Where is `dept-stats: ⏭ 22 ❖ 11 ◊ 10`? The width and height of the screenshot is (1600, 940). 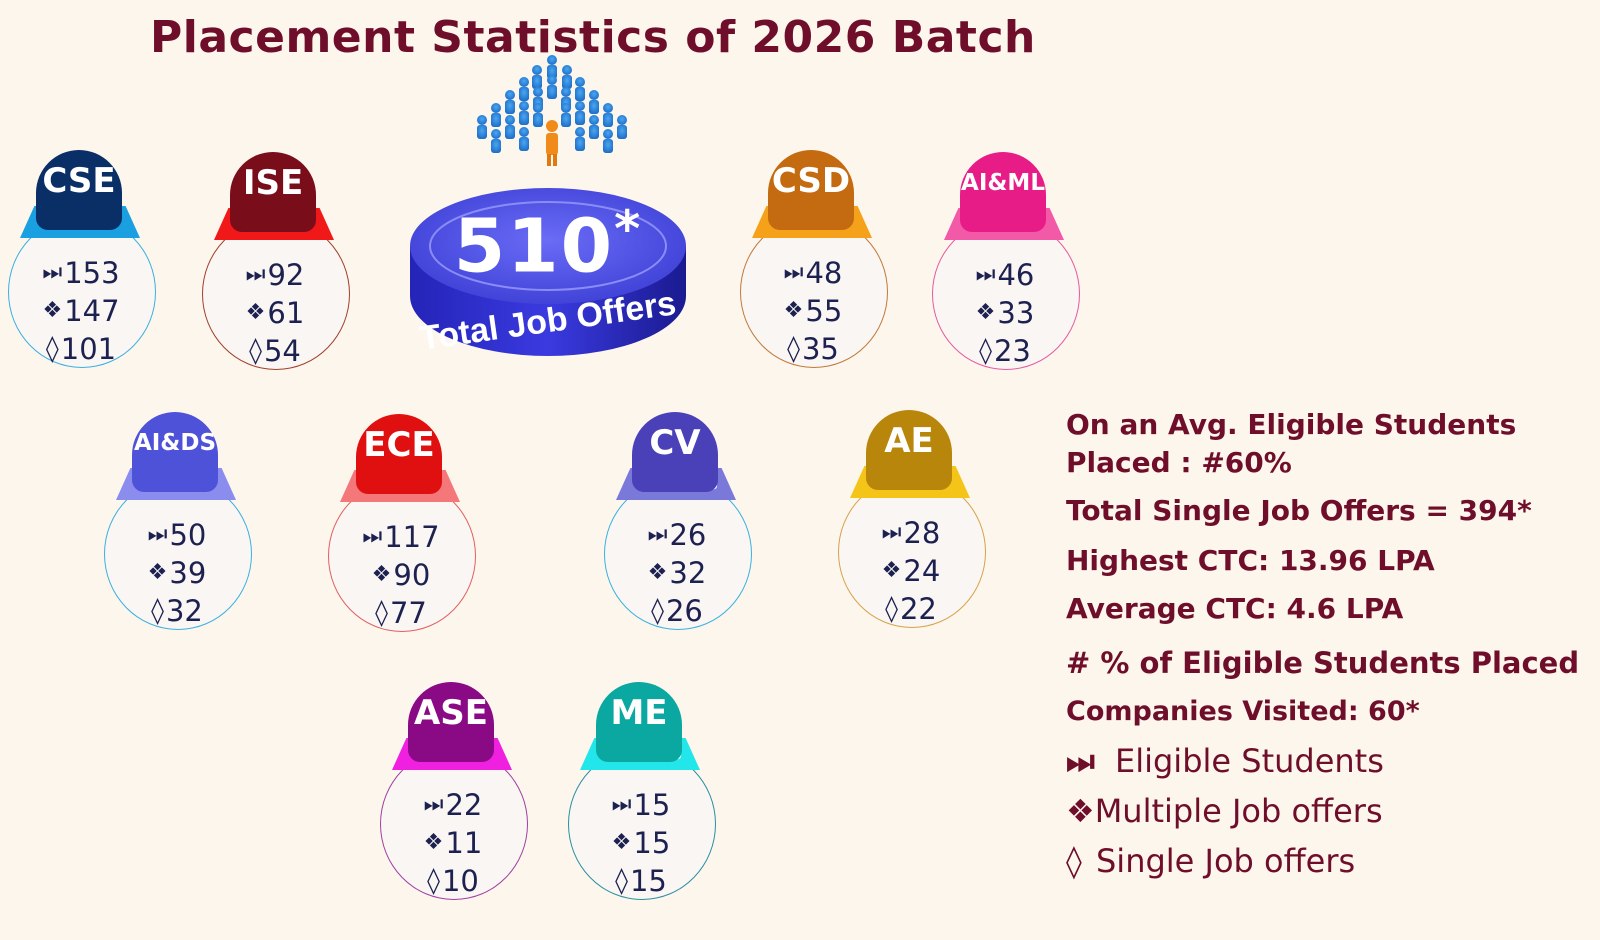
dept-stats: ⏭ 22 ❖ 11 ◊ 10 is located at coordinates (453, 843).